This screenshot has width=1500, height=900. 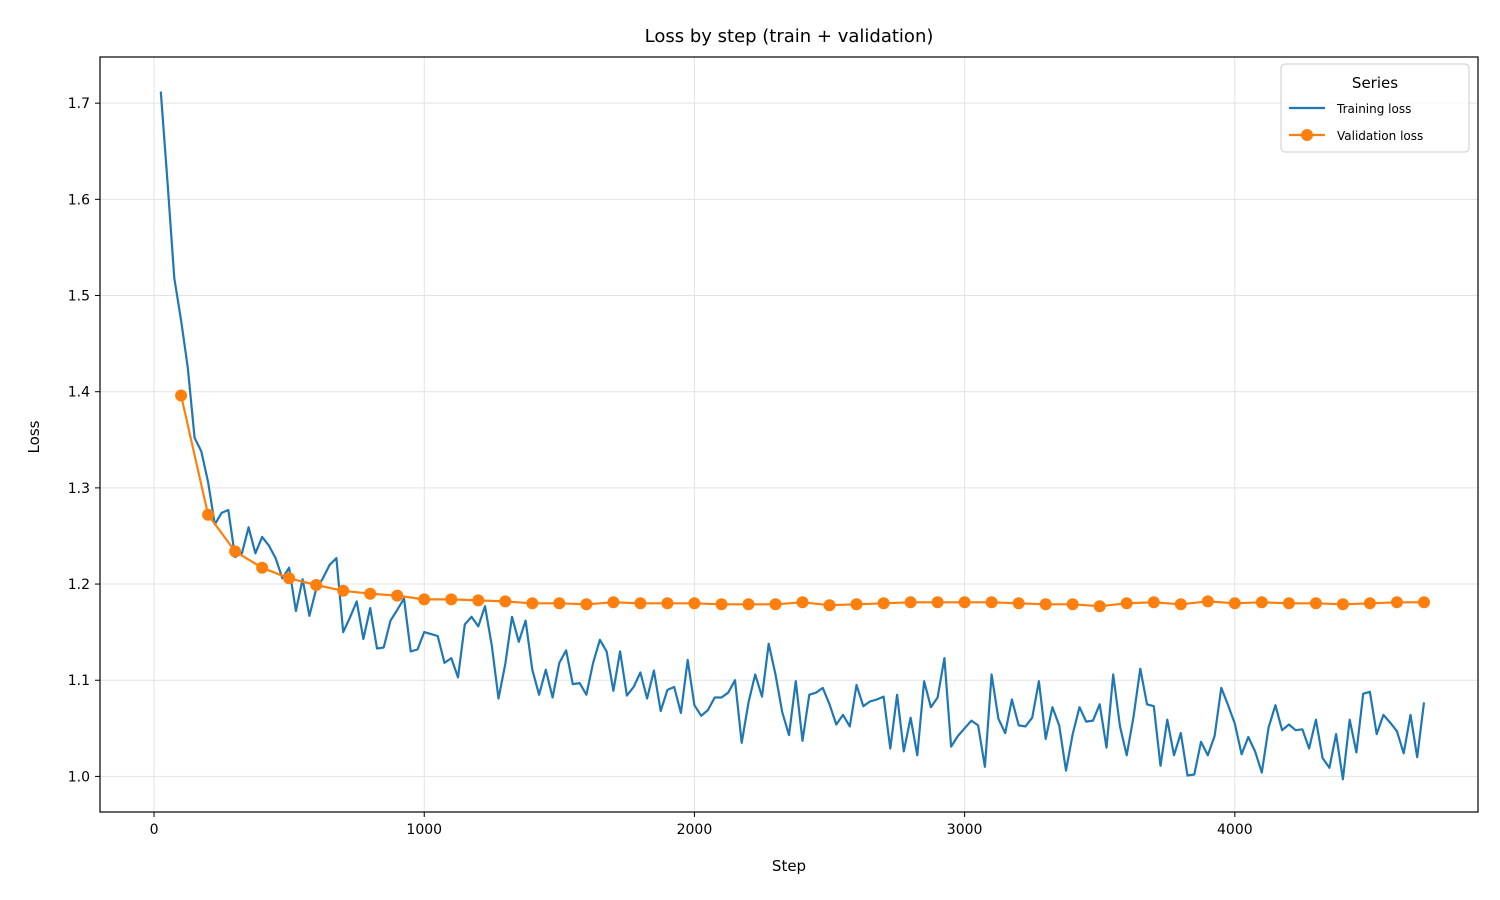 I want to click on y-tick-label: 1.7, so click(x=79, y=104).